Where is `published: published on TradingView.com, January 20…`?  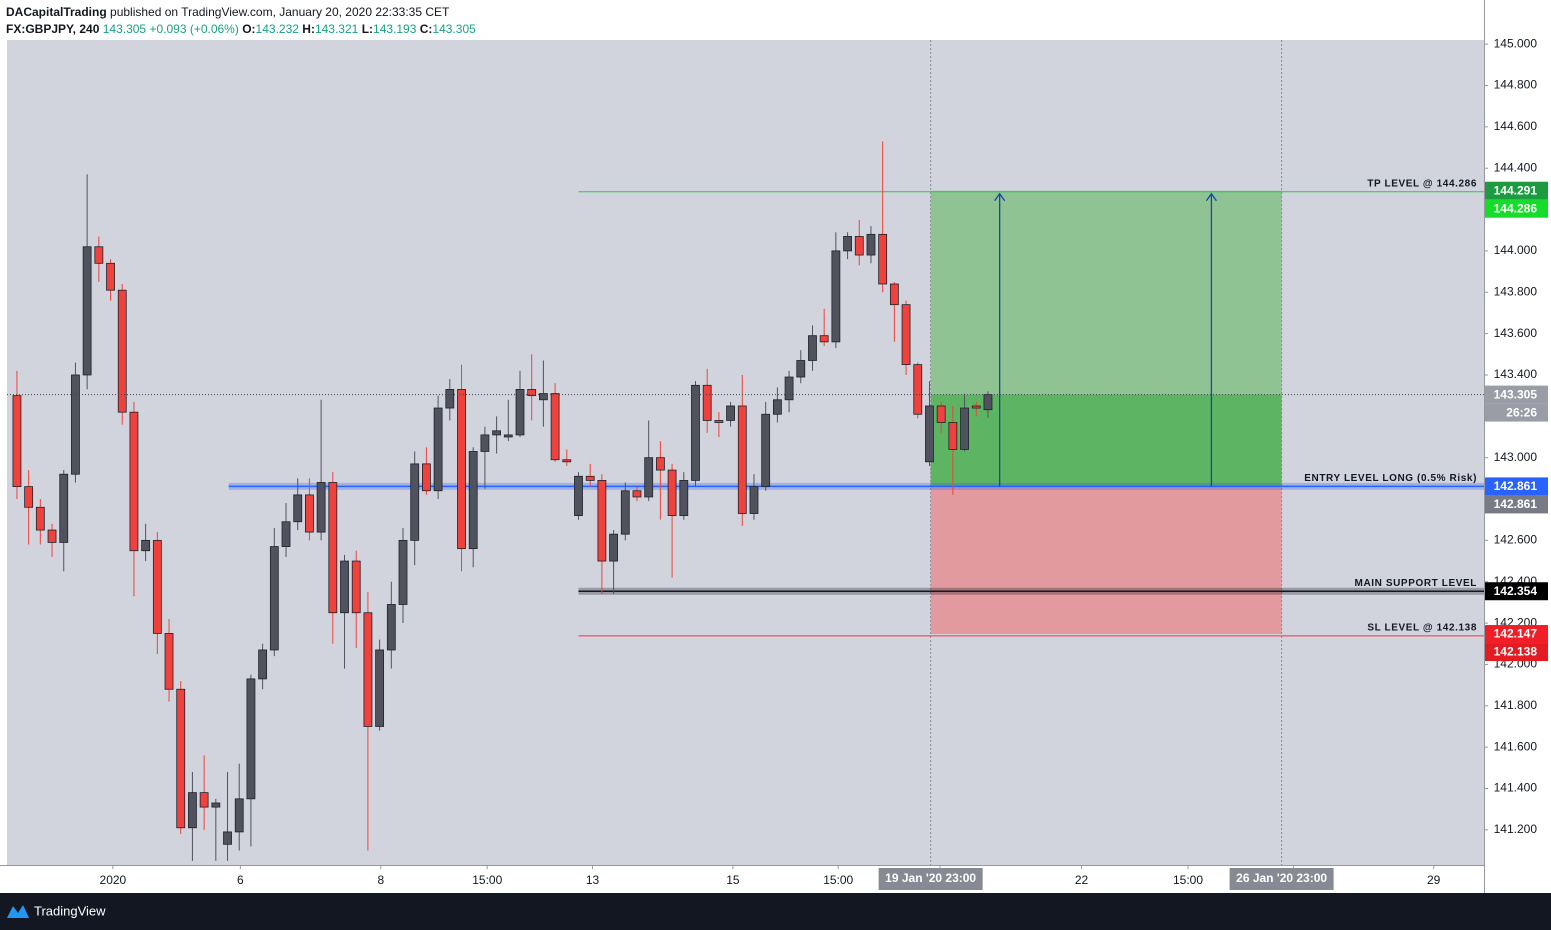 published: published on TradingView.com, January 20… is located at coordinates (280, 12).